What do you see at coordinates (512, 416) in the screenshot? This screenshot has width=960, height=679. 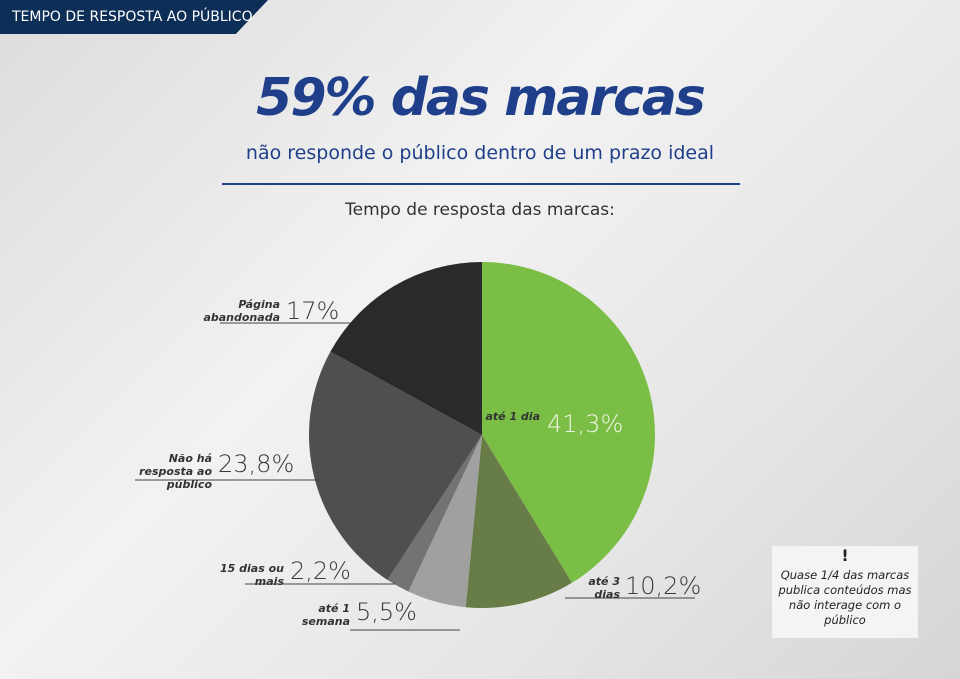 I see `slice-label: até 1 dia` at bounding box center [512, 416].